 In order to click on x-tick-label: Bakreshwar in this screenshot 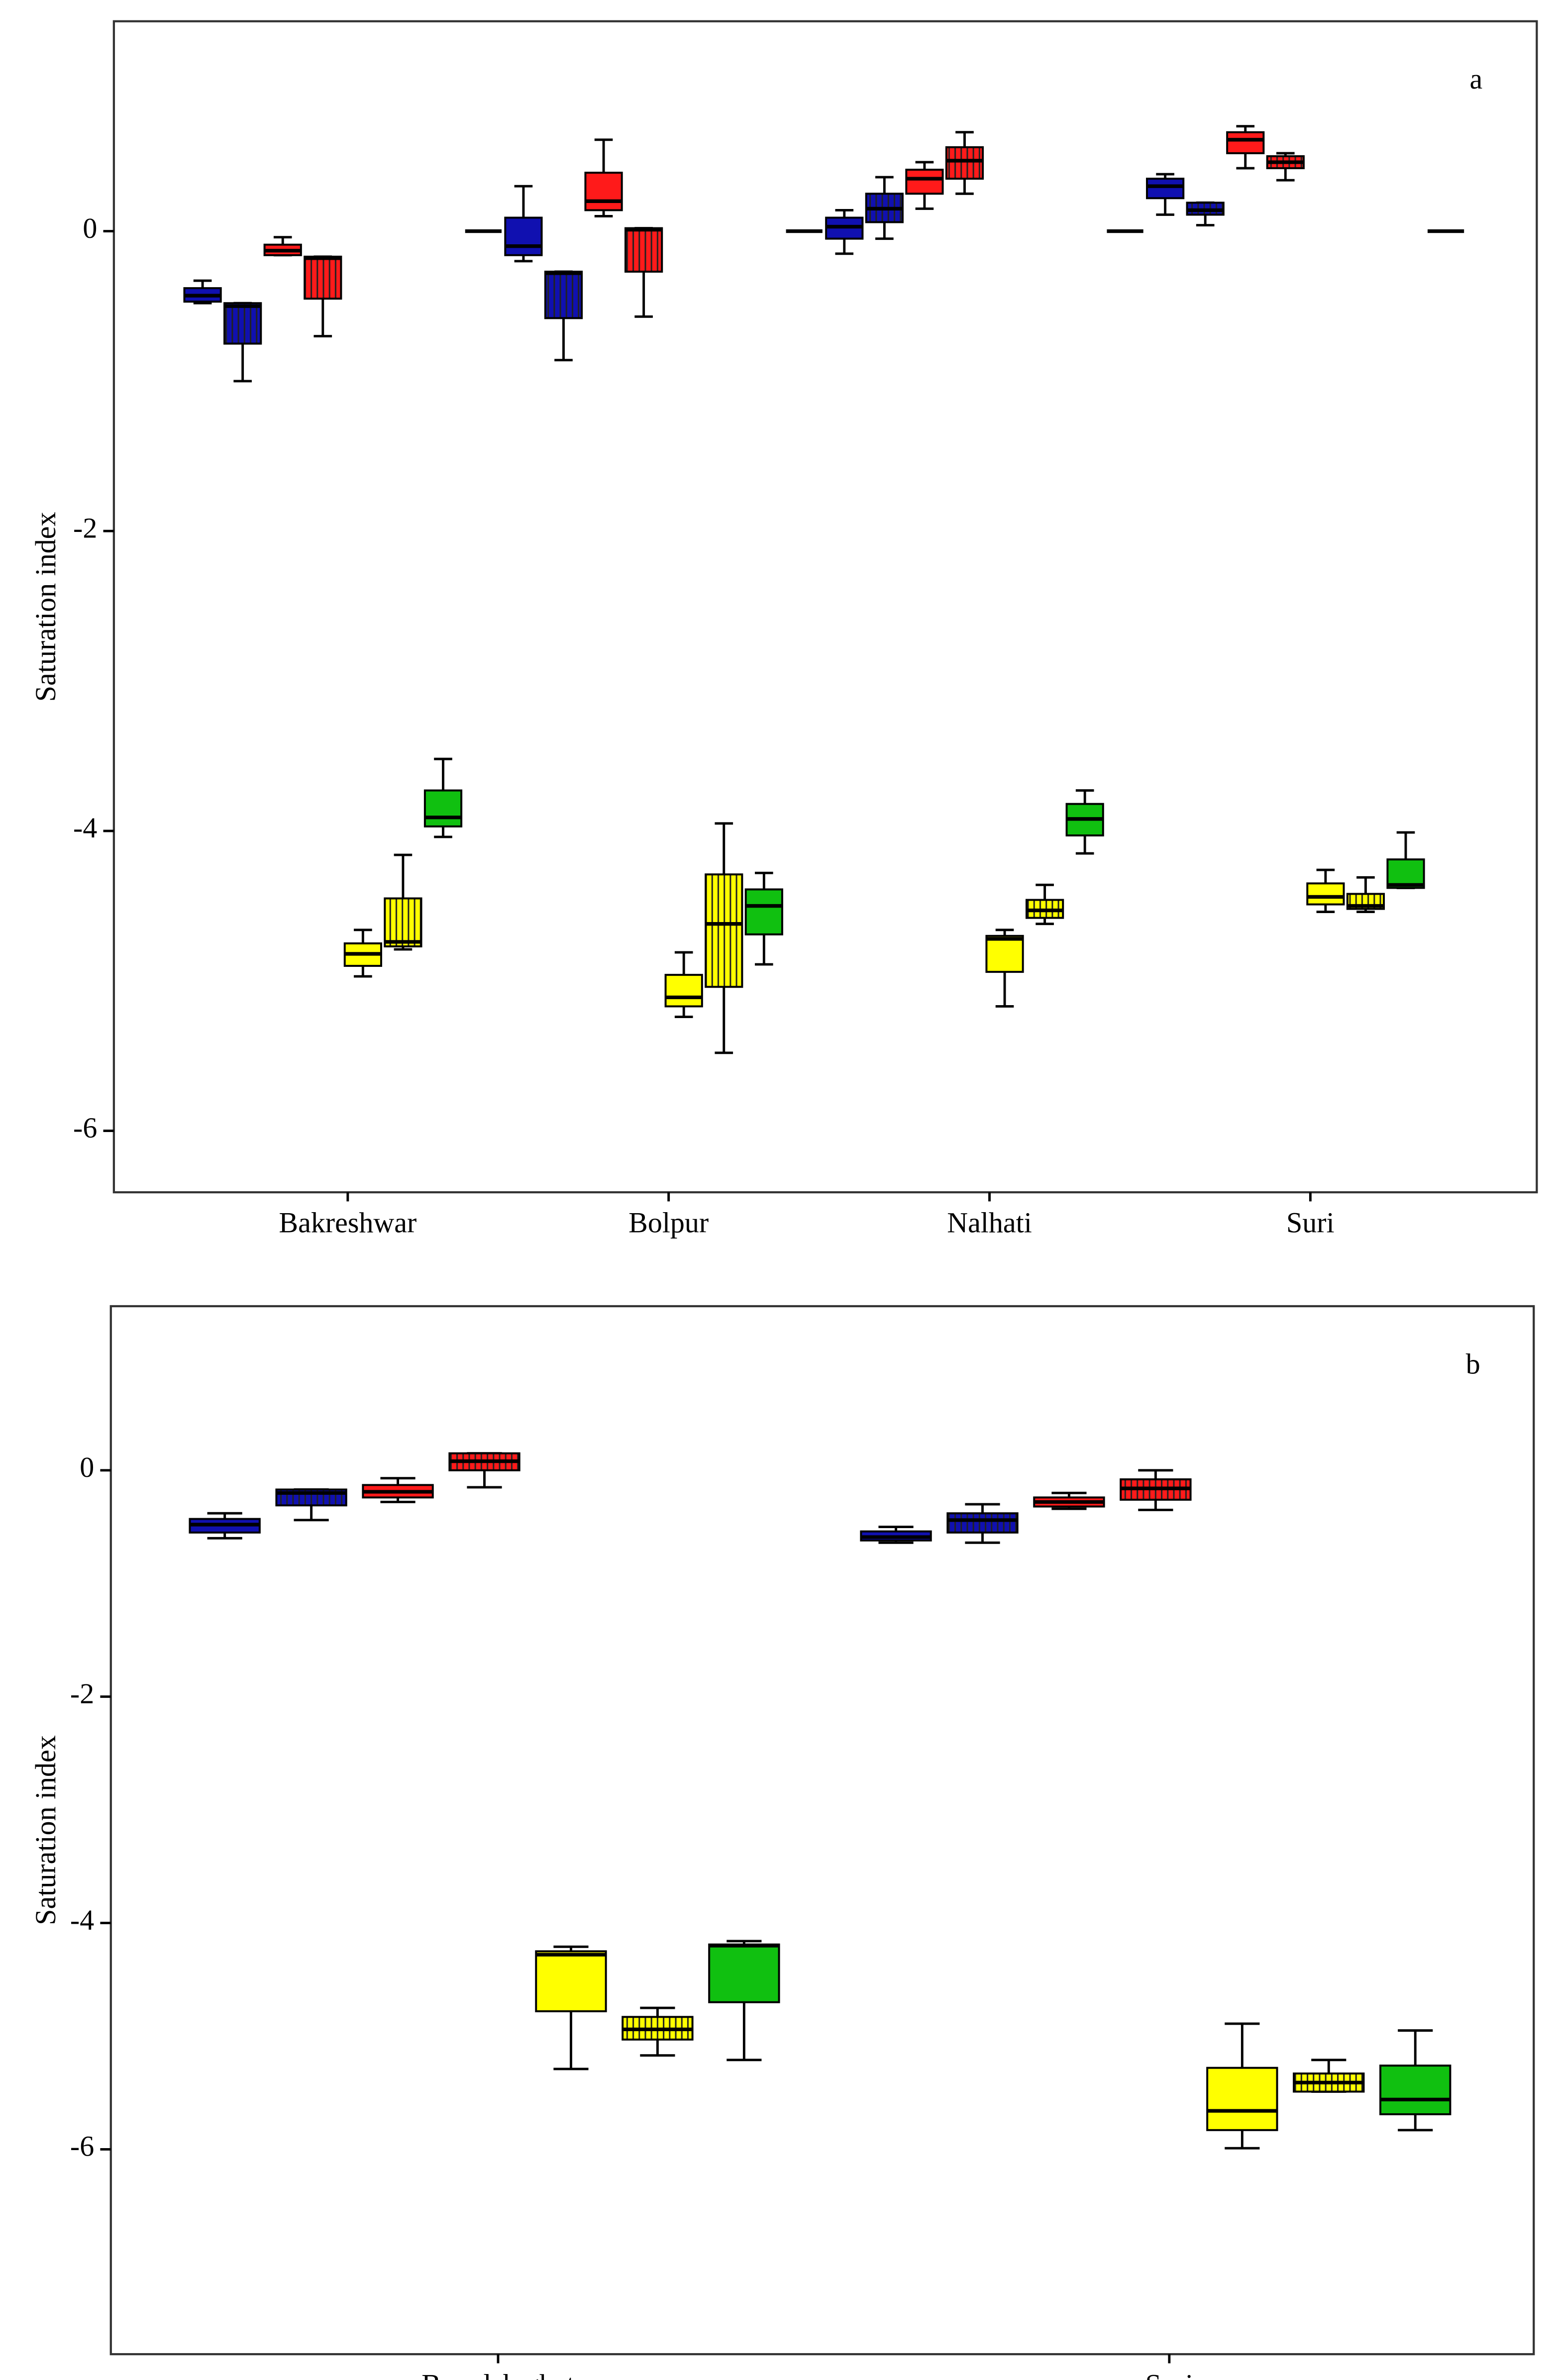, I will do `click(347, 1223)`.